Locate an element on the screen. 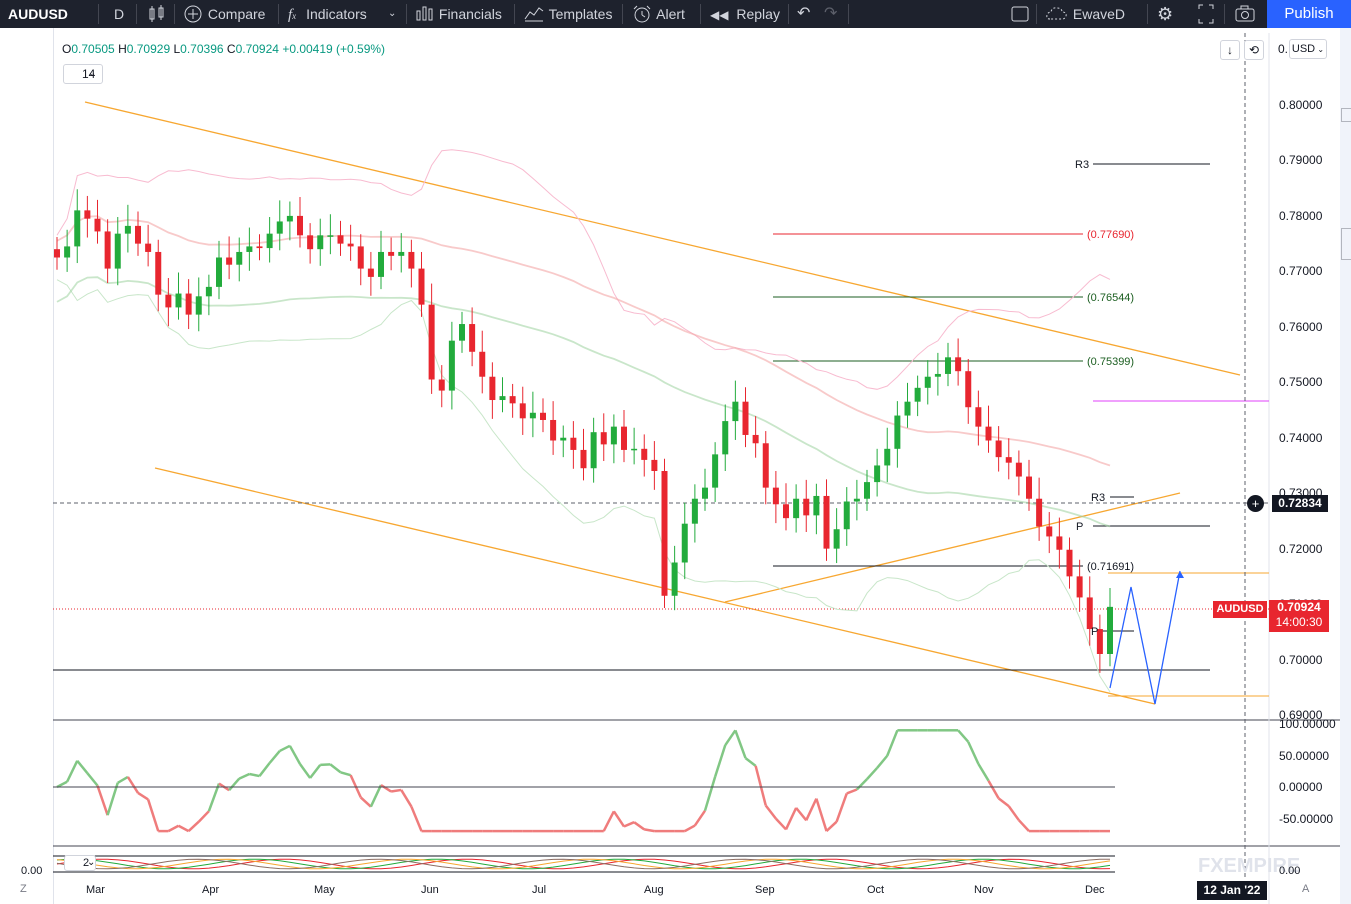 The width and height of the screenshot is (1351, 904). camera-icon is located at coordinates (1245, 14).